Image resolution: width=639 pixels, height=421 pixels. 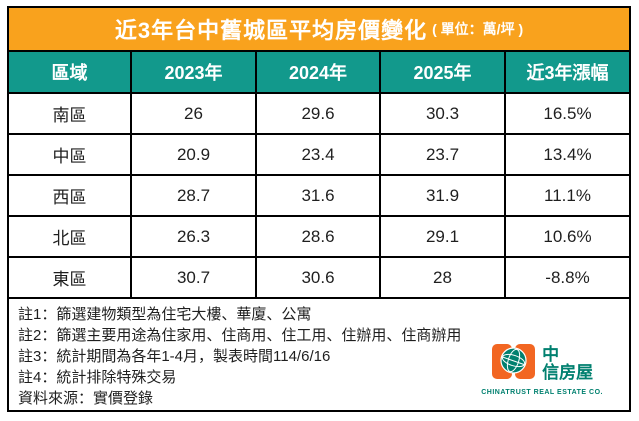 I want to click on note-line: 註2：篩選主要用途為住家用、住商用、住工用、住辦用、住商辦用, so click(x=240, y=335).